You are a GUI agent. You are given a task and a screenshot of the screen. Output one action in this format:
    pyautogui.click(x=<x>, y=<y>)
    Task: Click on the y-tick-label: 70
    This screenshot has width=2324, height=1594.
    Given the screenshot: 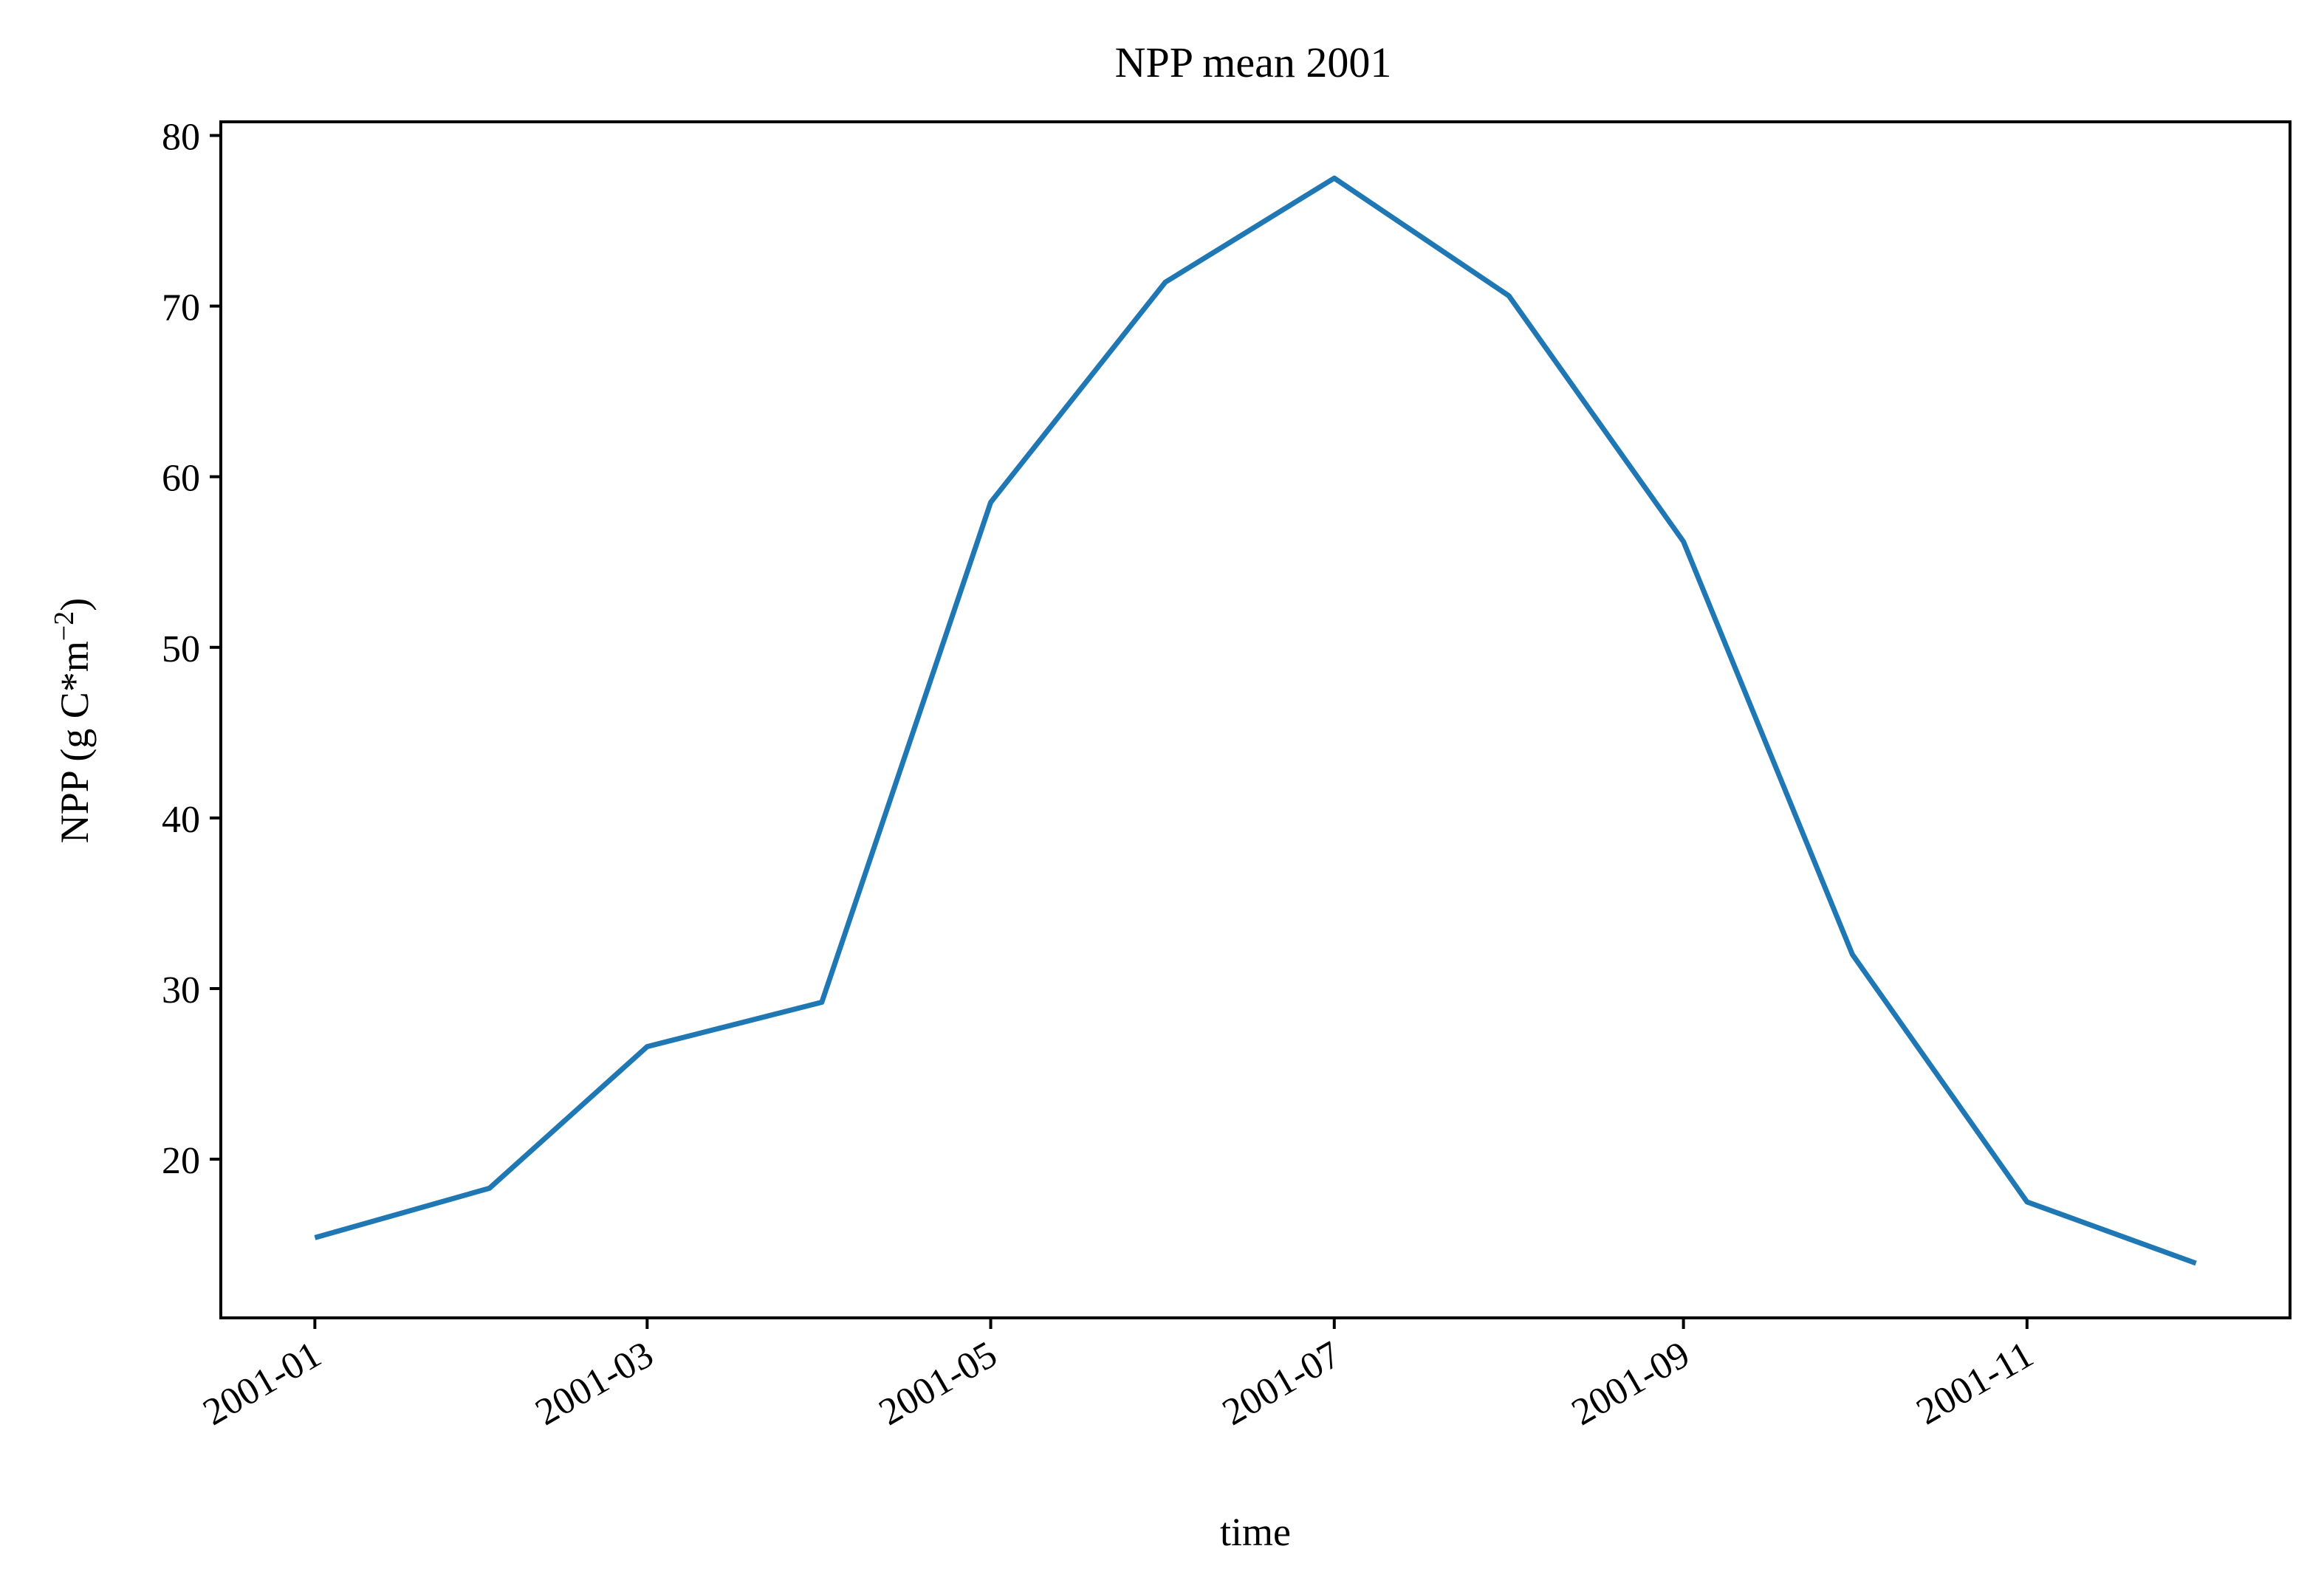 What is the action you would take?
    pyautogui.click(x=181, y=308)
    